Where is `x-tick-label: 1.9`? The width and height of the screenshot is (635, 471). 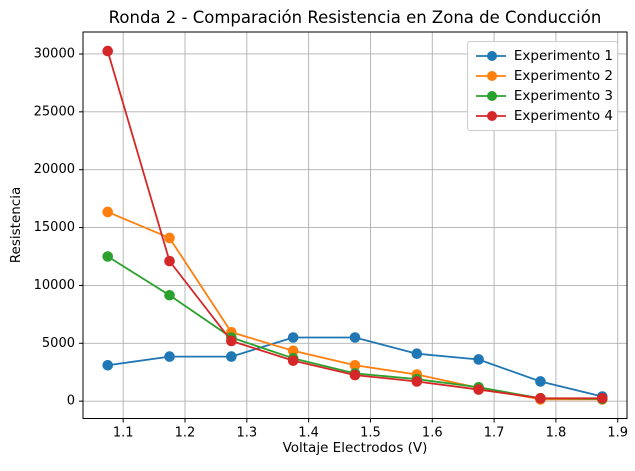
x-tick-label: 1.9 is located at coordinates (617, 432).